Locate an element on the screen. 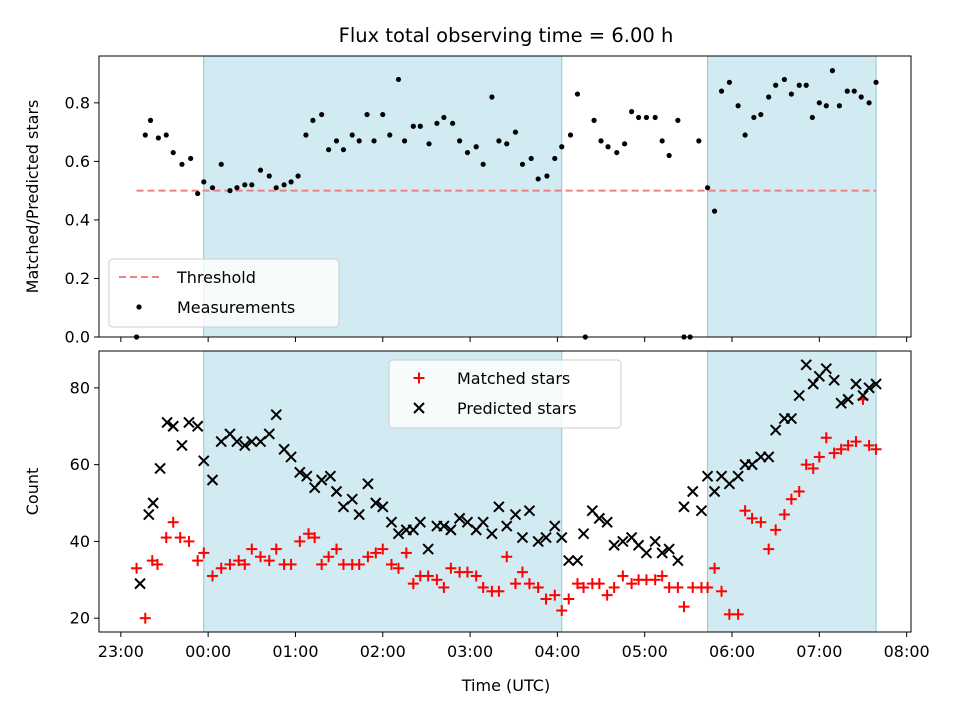 The image size is (960, 720). legend-swatch is located at coordinates (419, 378).